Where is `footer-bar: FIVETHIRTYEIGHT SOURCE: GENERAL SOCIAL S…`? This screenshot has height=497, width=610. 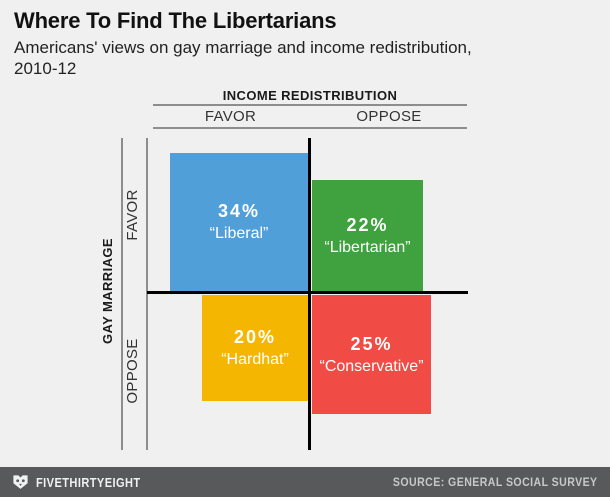
footer-bar: FIVETHIRTYEIGHT SOURCE: GENERAL SOCIAL S… is located at coordinates (305, 482).